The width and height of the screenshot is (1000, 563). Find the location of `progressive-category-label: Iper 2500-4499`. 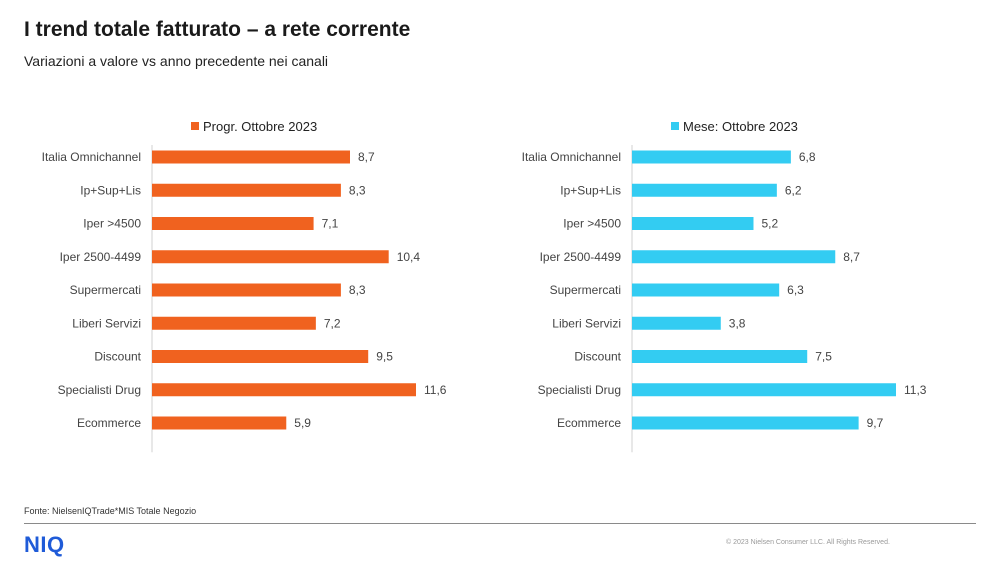

progressive-category-label: Iper 2500-4499 is located at coordinates (101, 257).